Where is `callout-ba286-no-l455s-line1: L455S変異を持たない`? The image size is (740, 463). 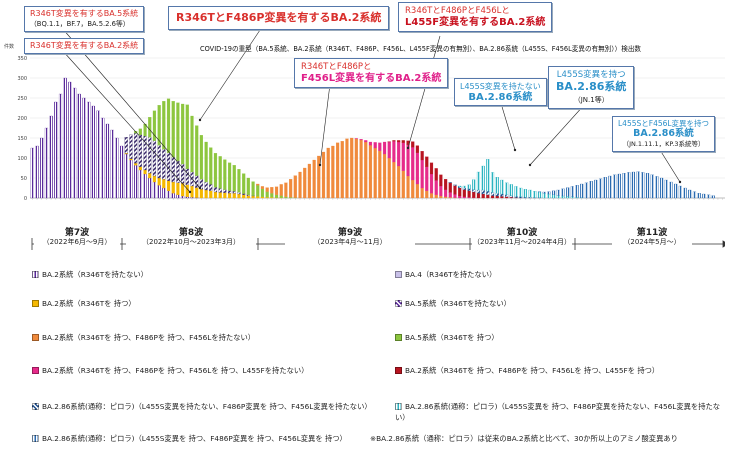
callout-ba286-no-l455s-line1: L455S変異を持たない is located at coordinates (500, 86).